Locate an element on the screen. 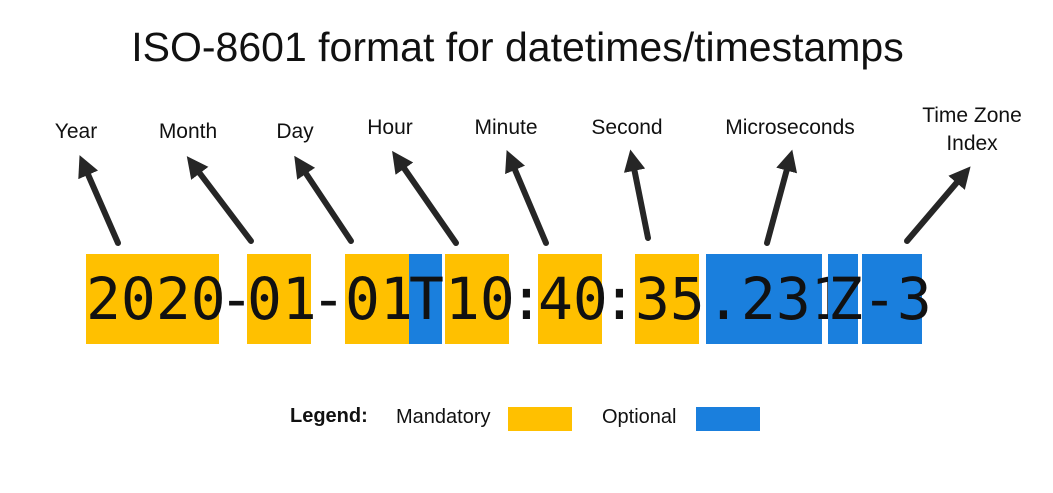 This screenshot has width=1053, height=493. segment-z: Z is located at coordinates (845, 299).